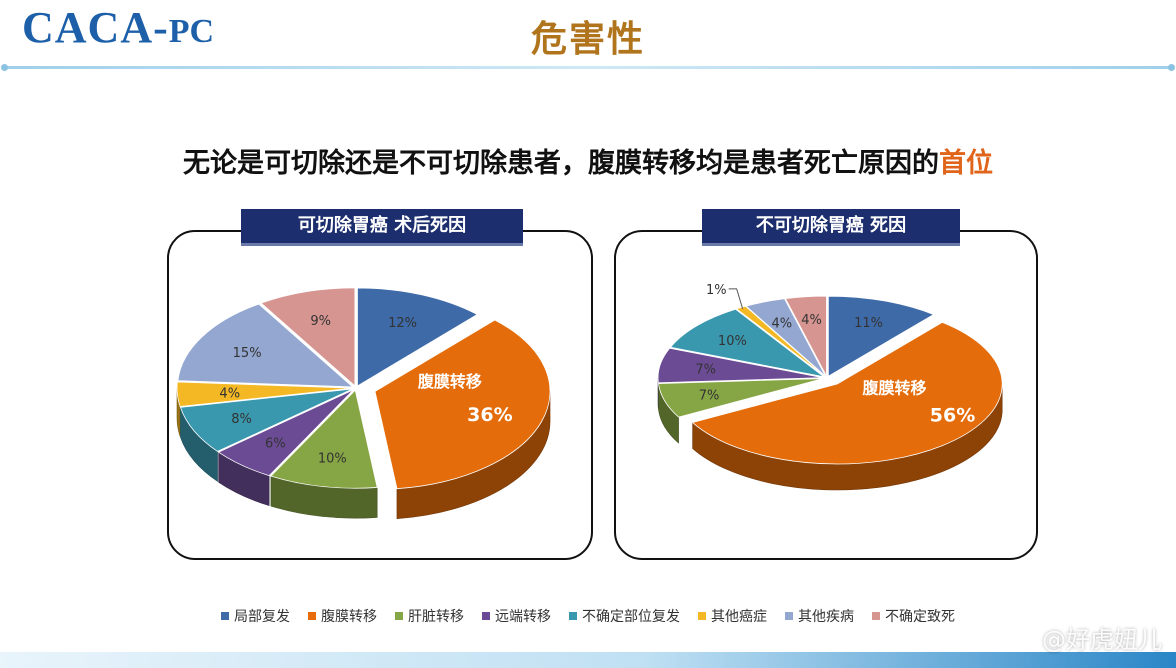  I want to click on legend-label: 肝脏转移, so click(436, 617).